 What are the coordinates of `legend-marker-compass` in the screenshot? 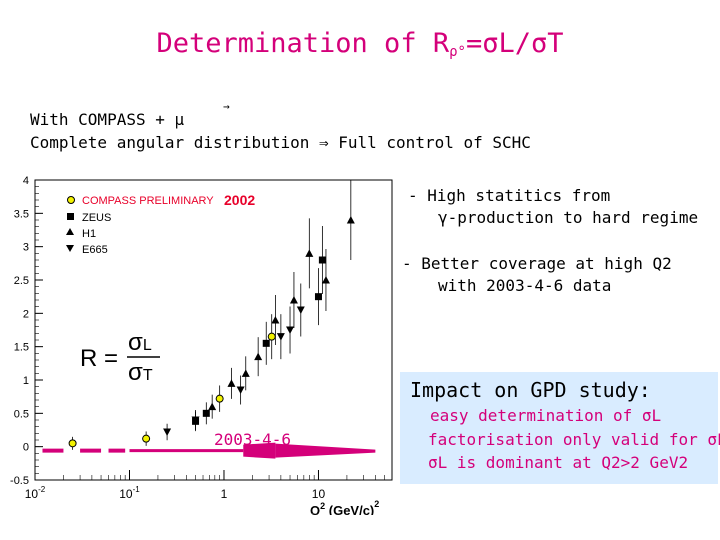 It's located at (71, 200).